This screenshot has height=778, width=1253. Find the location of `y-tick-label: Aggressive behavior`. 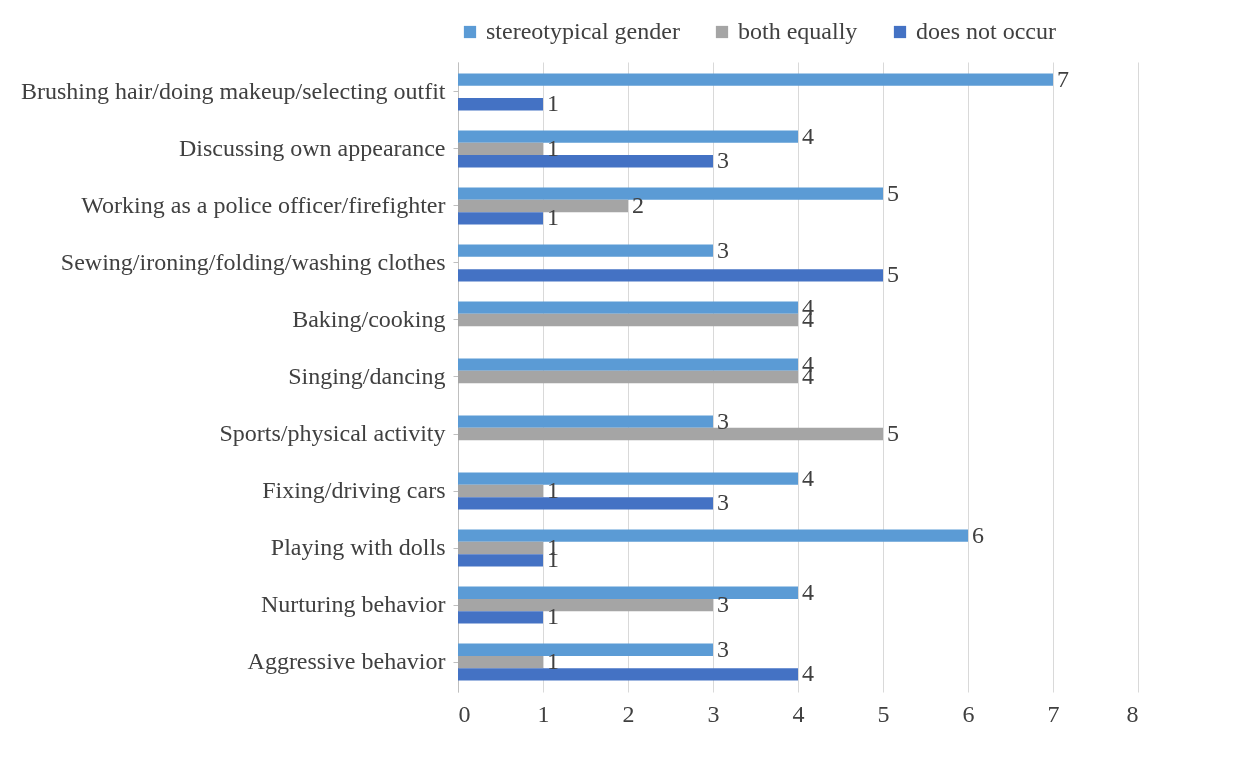

y-tick-label: Aggressive behavior is located at coordinates (346, 661).